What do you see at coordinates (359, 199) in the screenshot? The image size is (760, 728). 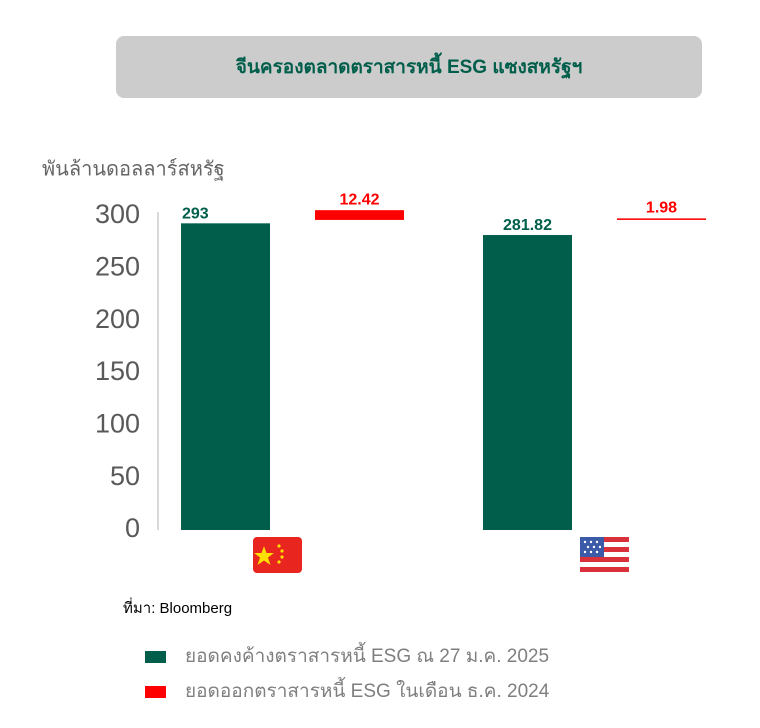 I see `data-label: 12.42` at bounding box center [359, 199].